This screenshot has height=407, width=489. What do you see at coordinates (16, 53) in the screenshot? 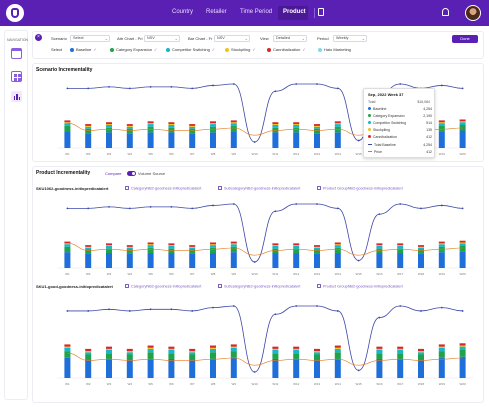
I see `calendar-icon` at bounding box center [16, 53].